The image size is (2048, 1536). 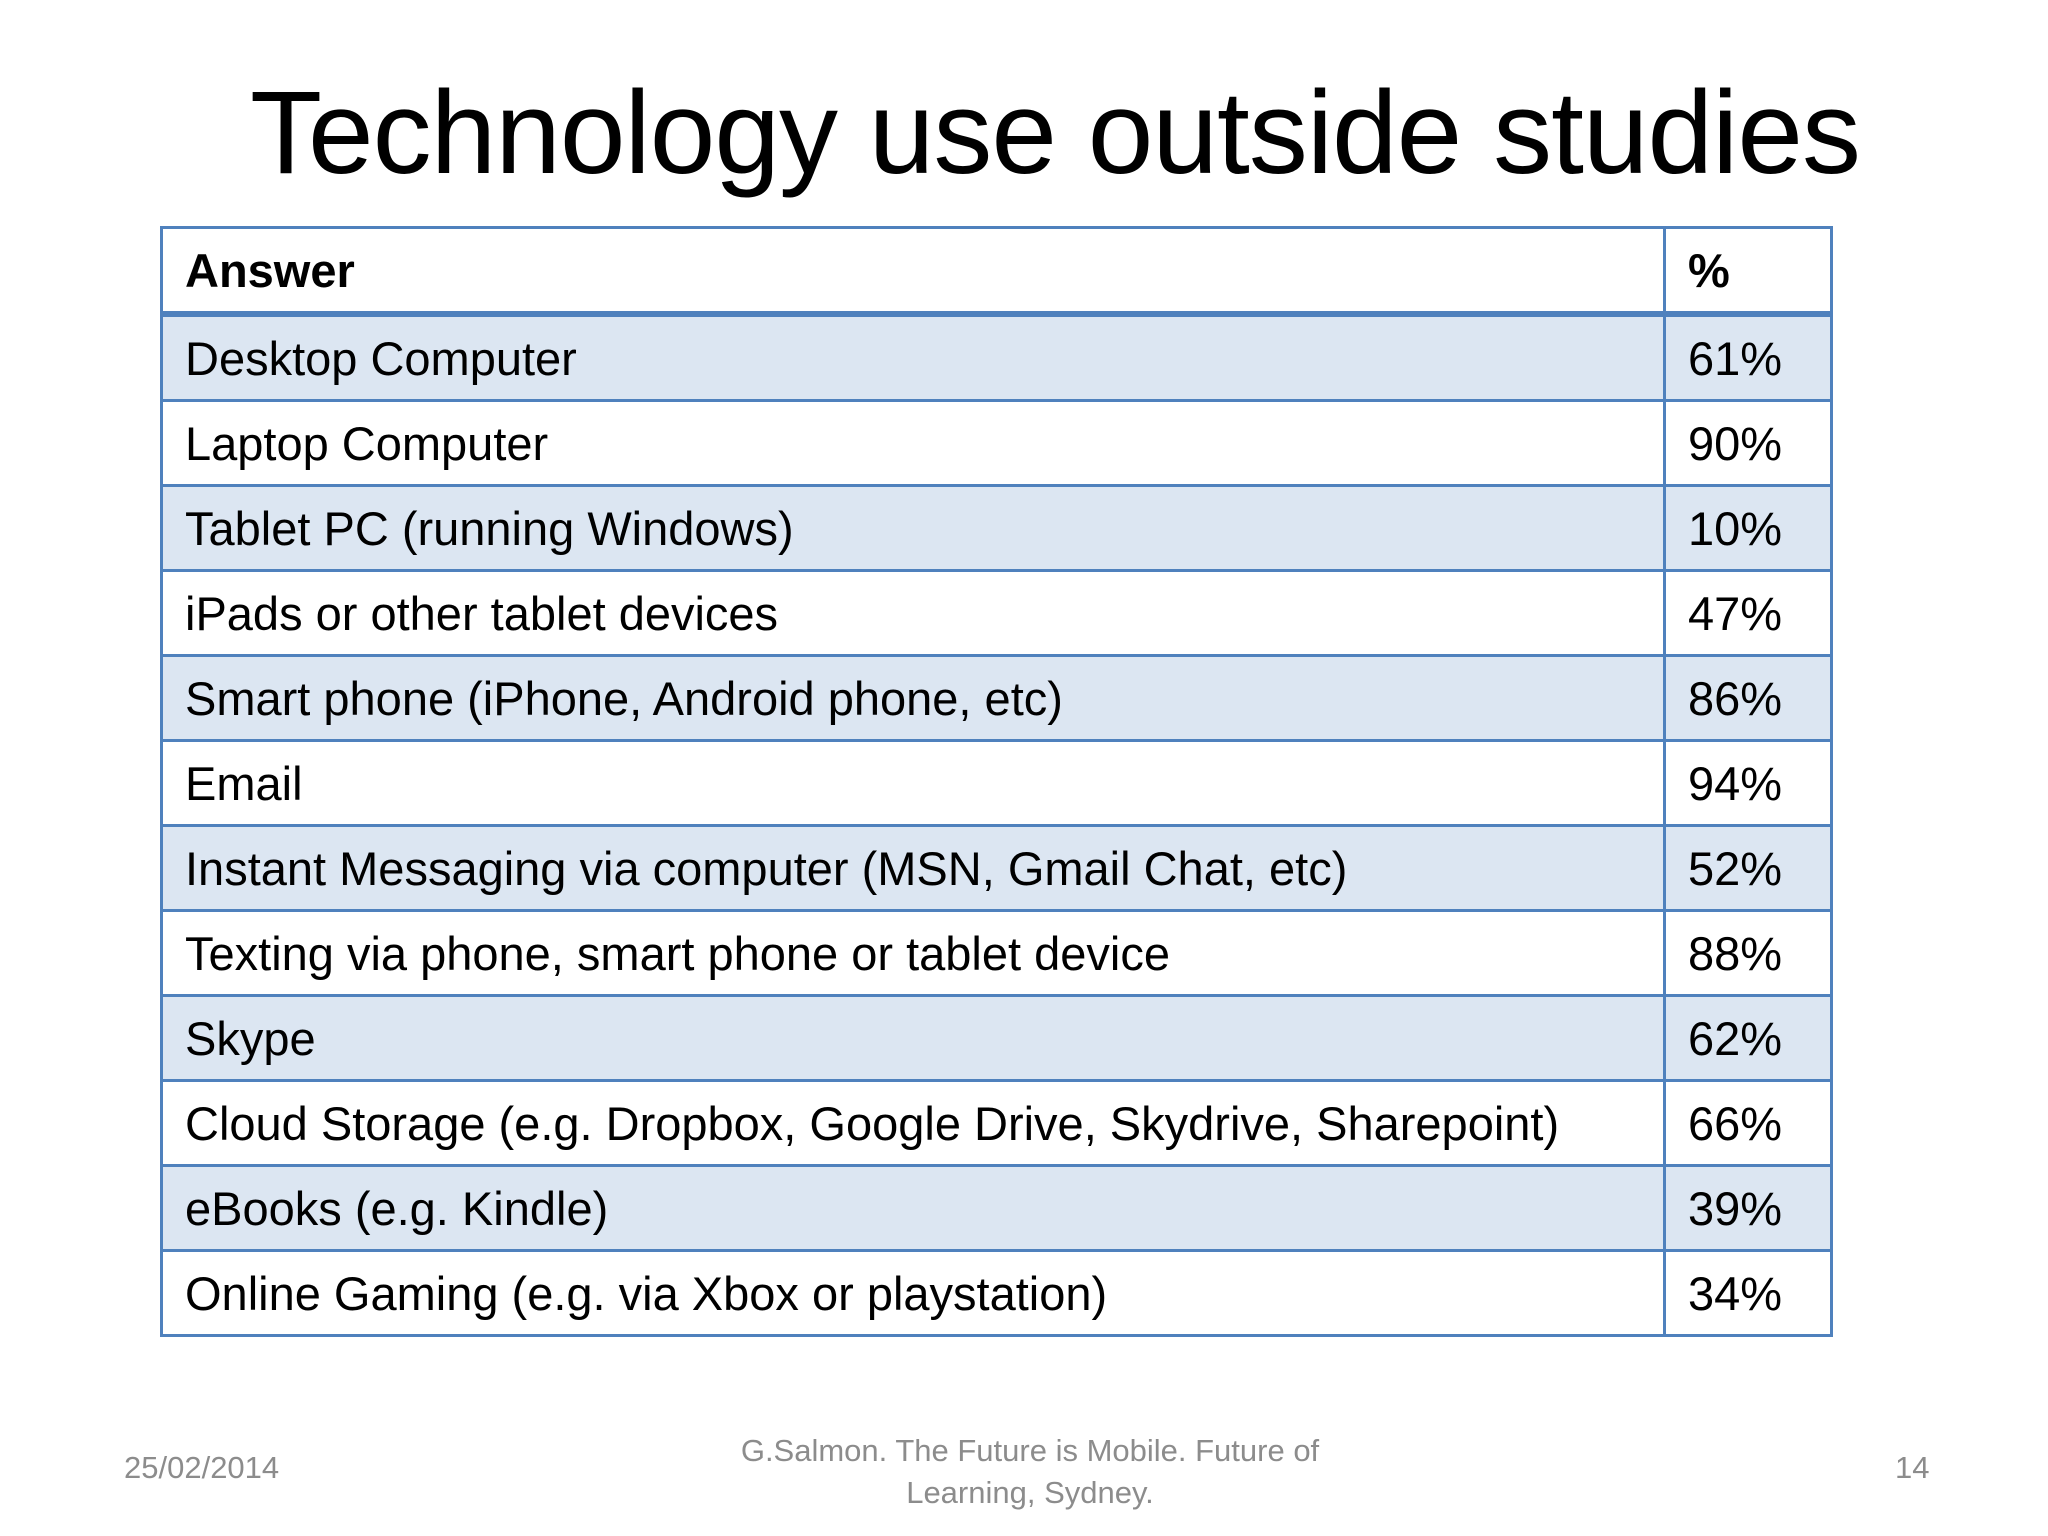 What do you see at coordinates (913, 271) in the screenshot?
I see `answer-column-header: Answer` at bounding box center [913, 271].